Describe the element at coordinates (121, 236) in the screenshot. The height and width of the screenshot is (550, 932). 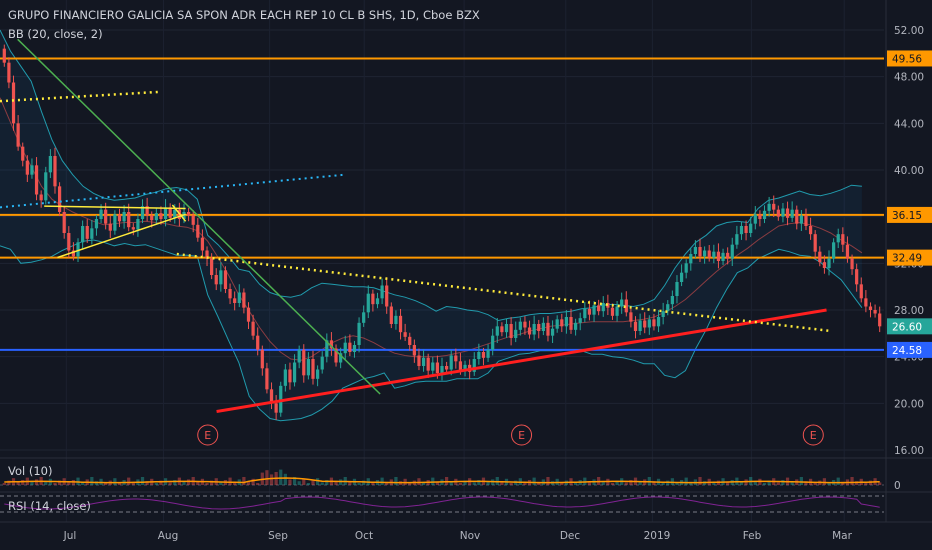
I see `trendline-triangle-bottom` at that location.